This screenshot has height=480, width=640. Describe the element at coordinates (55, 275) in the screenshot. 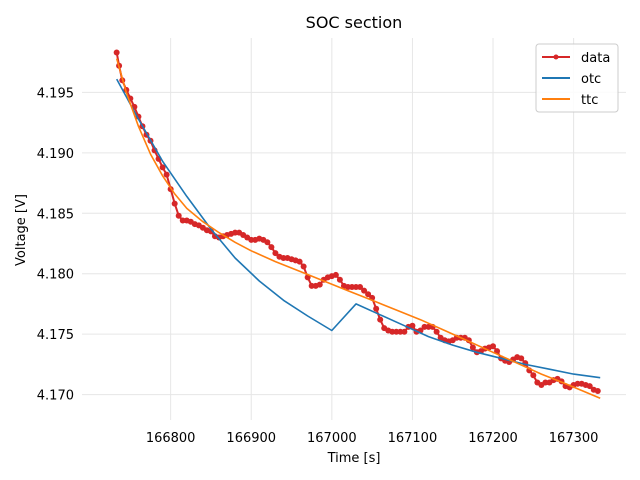

I see `y-tick-label: 4.180` at that location.